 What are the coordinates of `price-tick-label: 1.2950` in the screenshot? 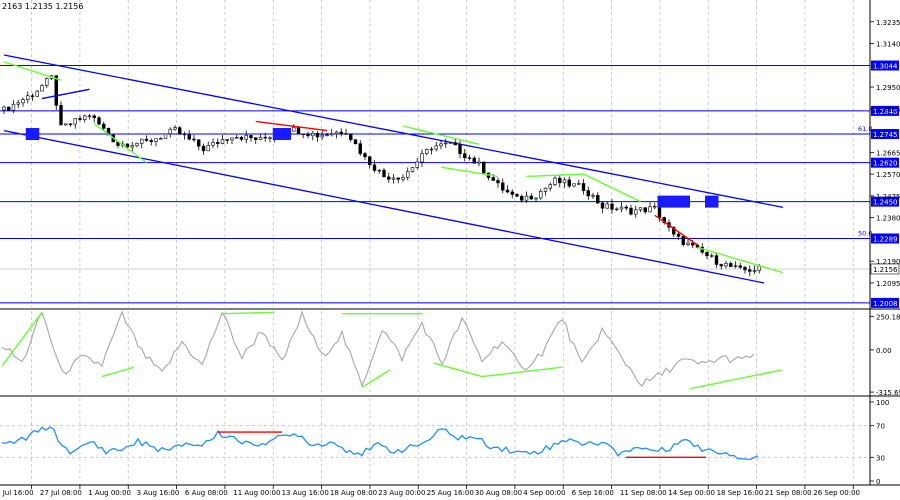 It's located at (888, 88).